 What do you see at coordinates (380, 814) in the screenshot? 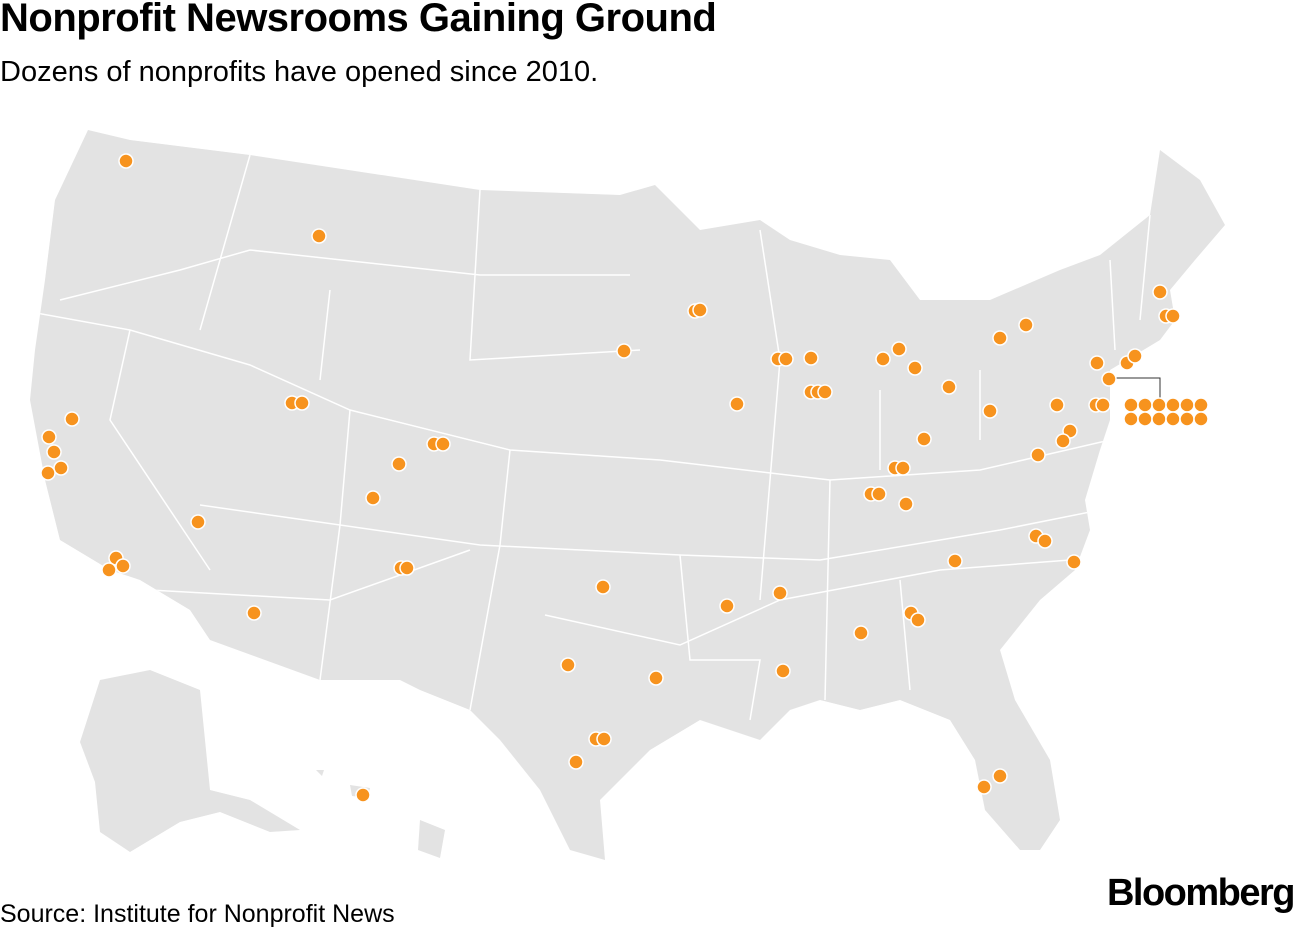
I see `hawaii` at bounding box center [380, 814].